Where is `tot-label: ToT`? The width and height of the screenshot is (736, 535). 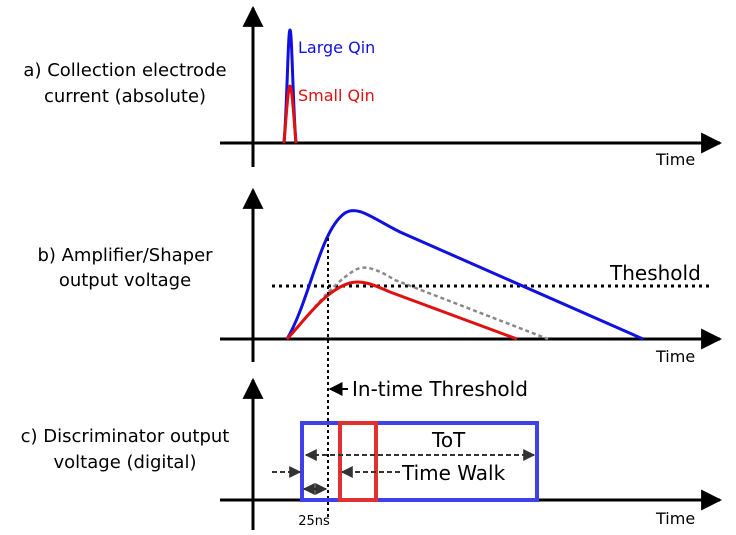
tot-label: ToT is located at coordinates (448, 440).